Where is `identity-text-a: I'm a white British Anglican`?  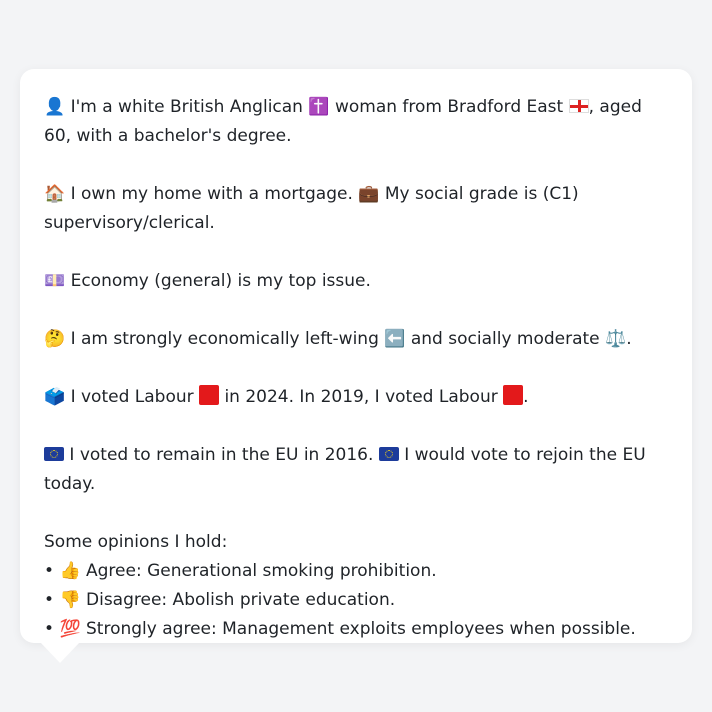
identity-text-a: I'm a white British Anglican is located at coordinates (186, 107).